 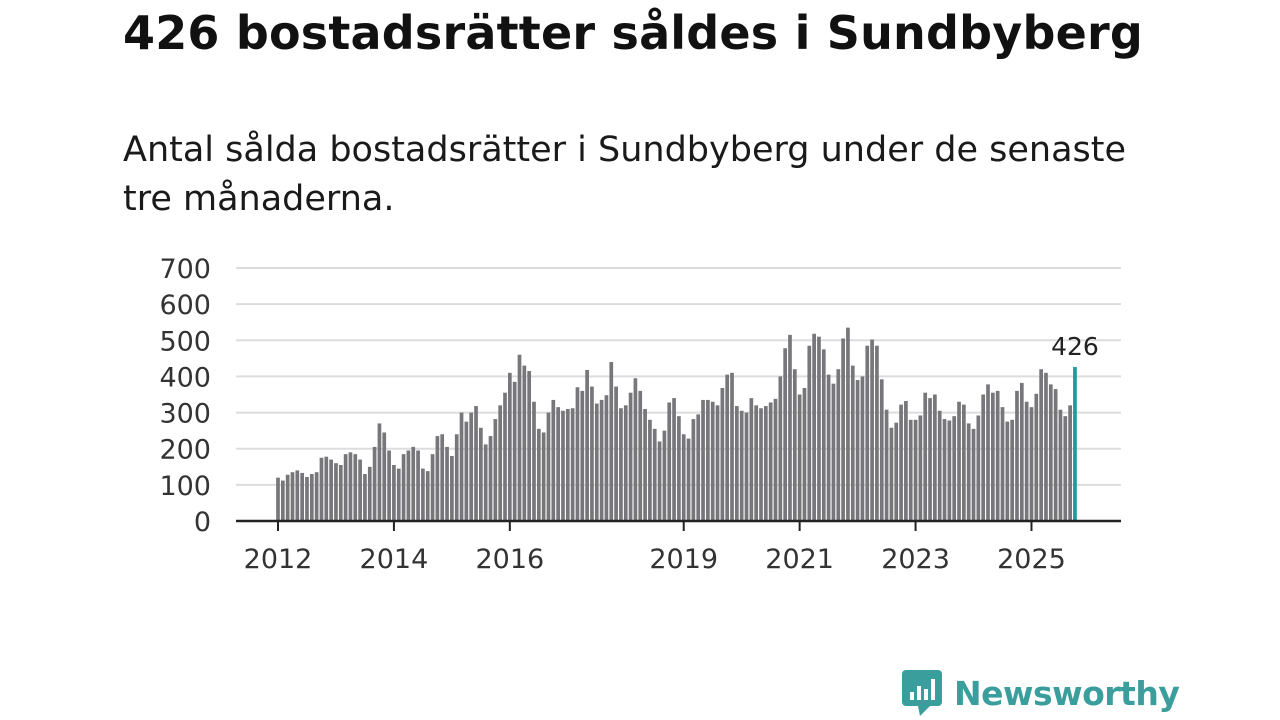 I want to click on highlight-bar-label: 426, so click(x=1075, y=346).